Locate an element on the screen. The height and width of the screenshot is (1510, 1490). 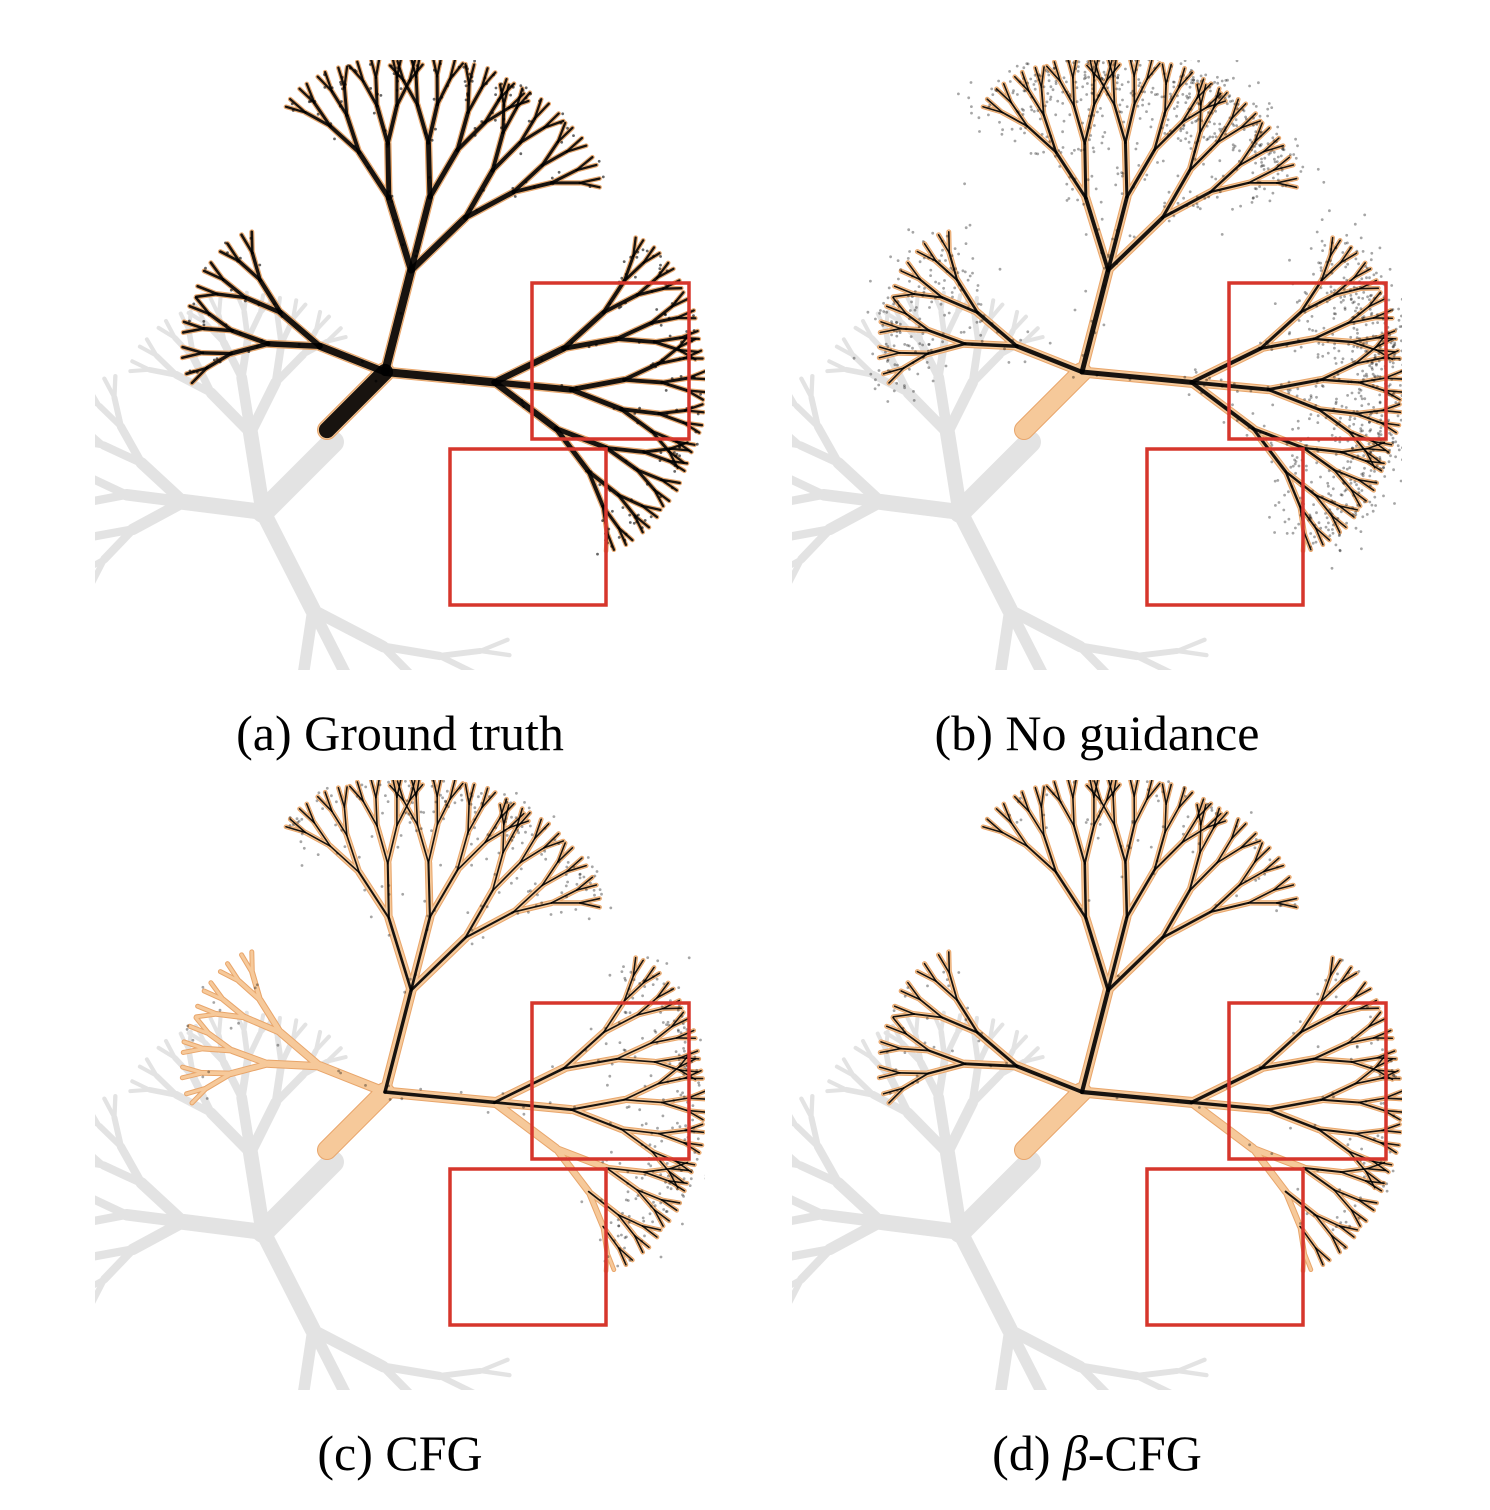
caption-d: (d) β-CFG is located at coordinates (1097, 1453).